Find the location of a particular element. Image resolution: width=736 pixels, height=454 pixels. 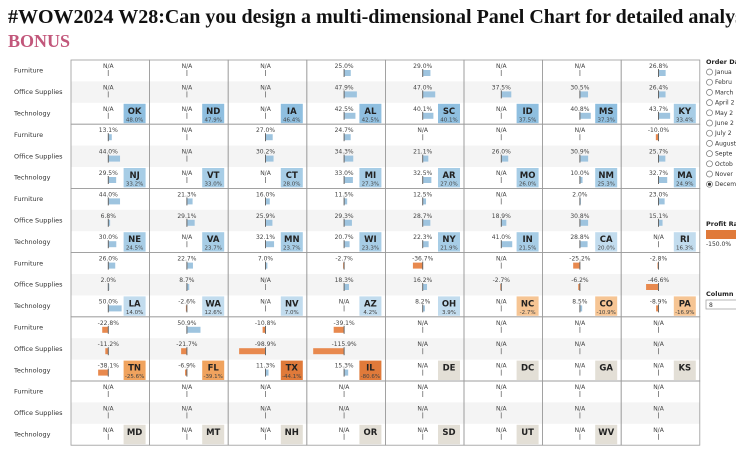

bar-value-label: -21.7% is located at coordinates (187, 344).